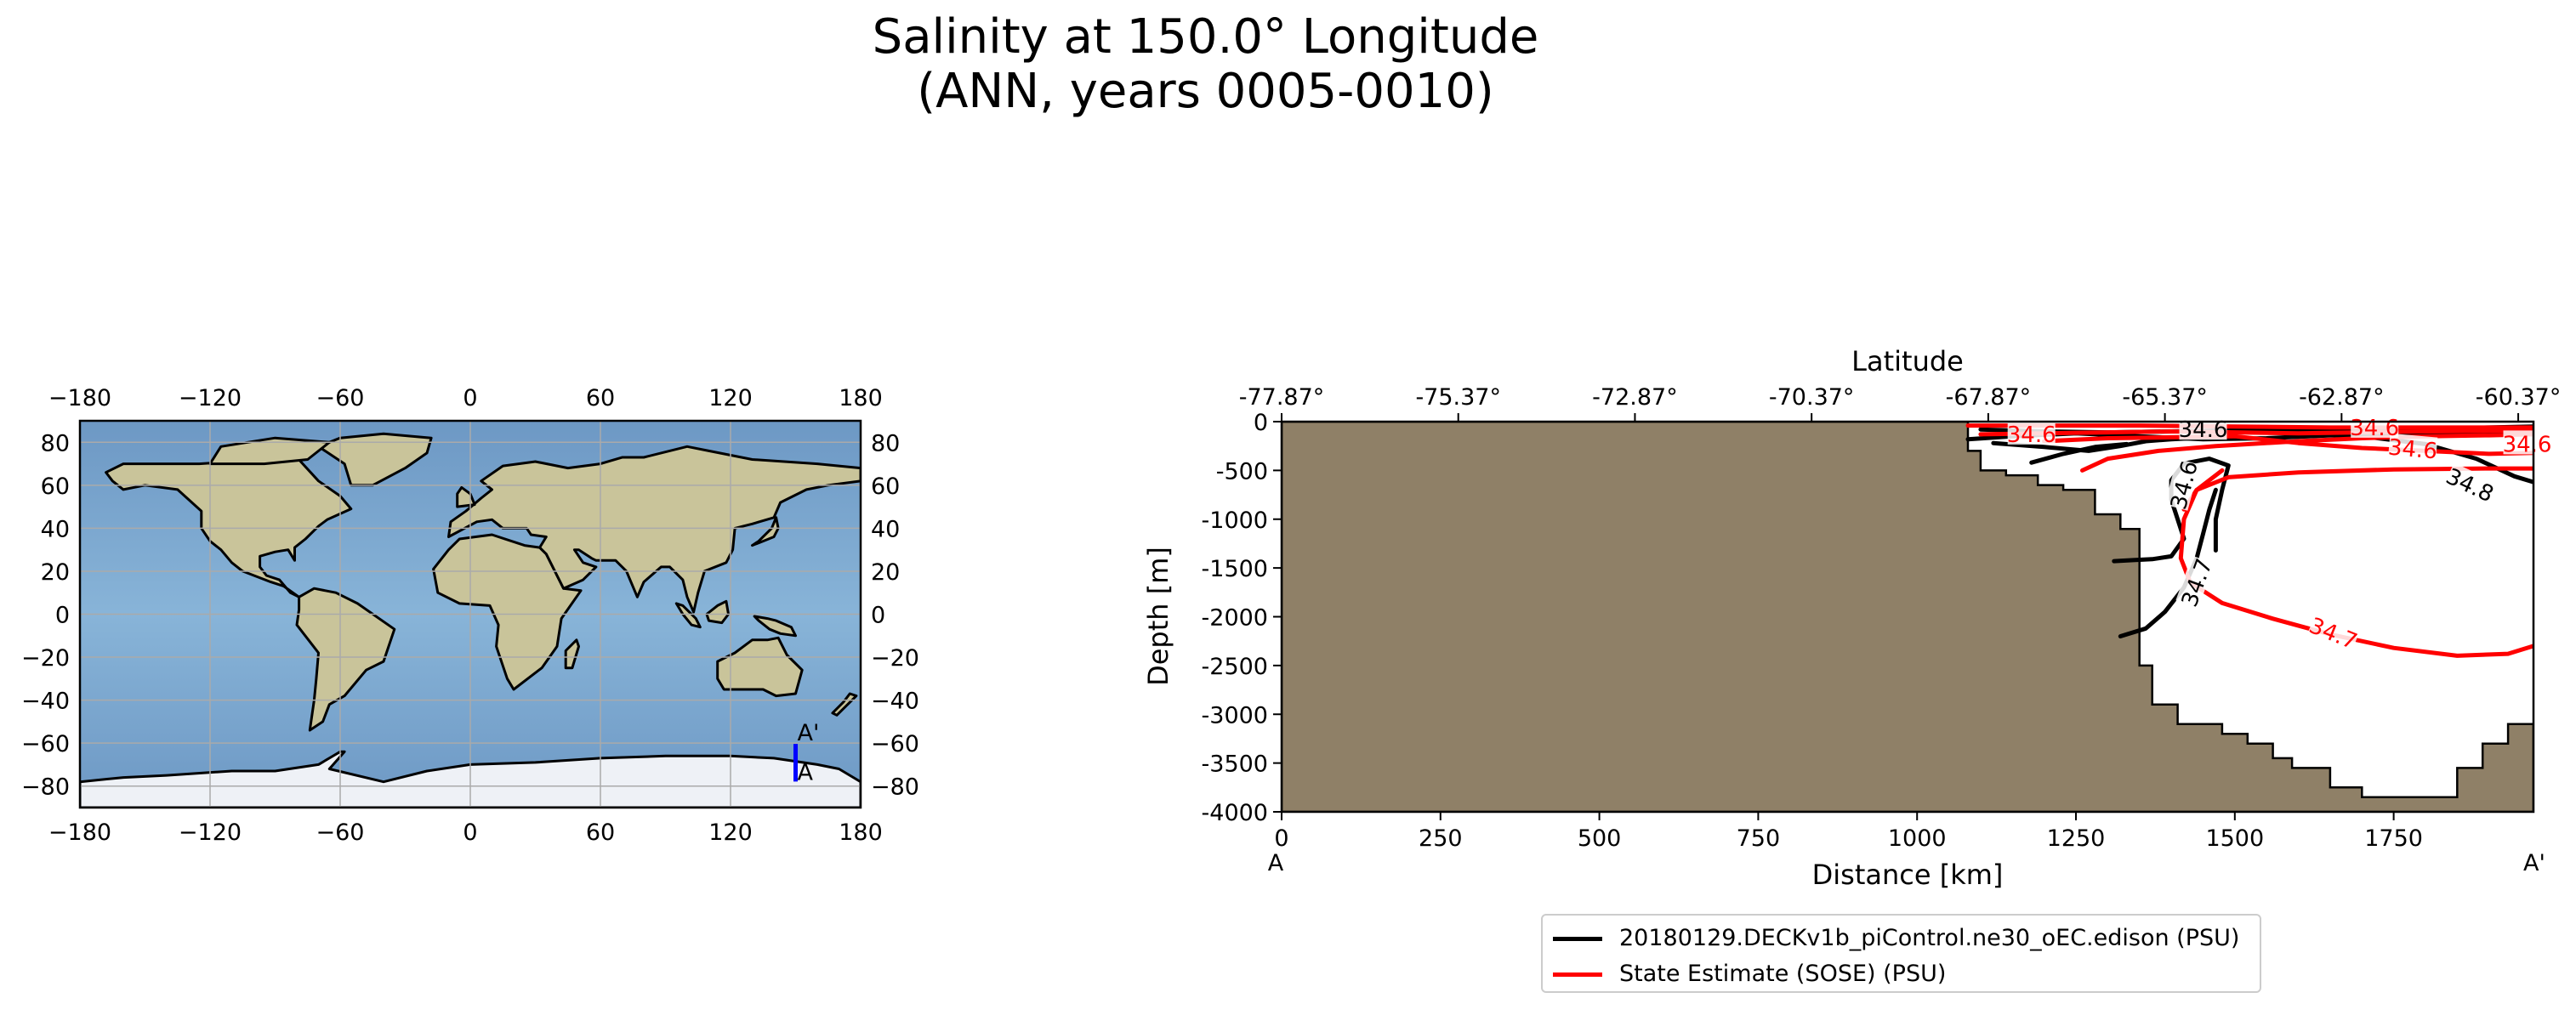  I want to click on end-label: A', so click(2534, 863).